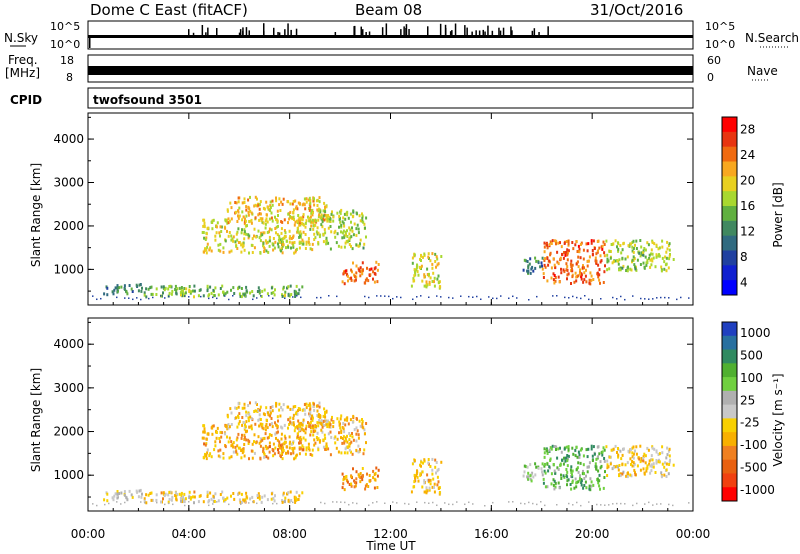 The height and width of the screenshot is (554, 800). I want to click on freq-tick-high: 18, so click(67, 60).